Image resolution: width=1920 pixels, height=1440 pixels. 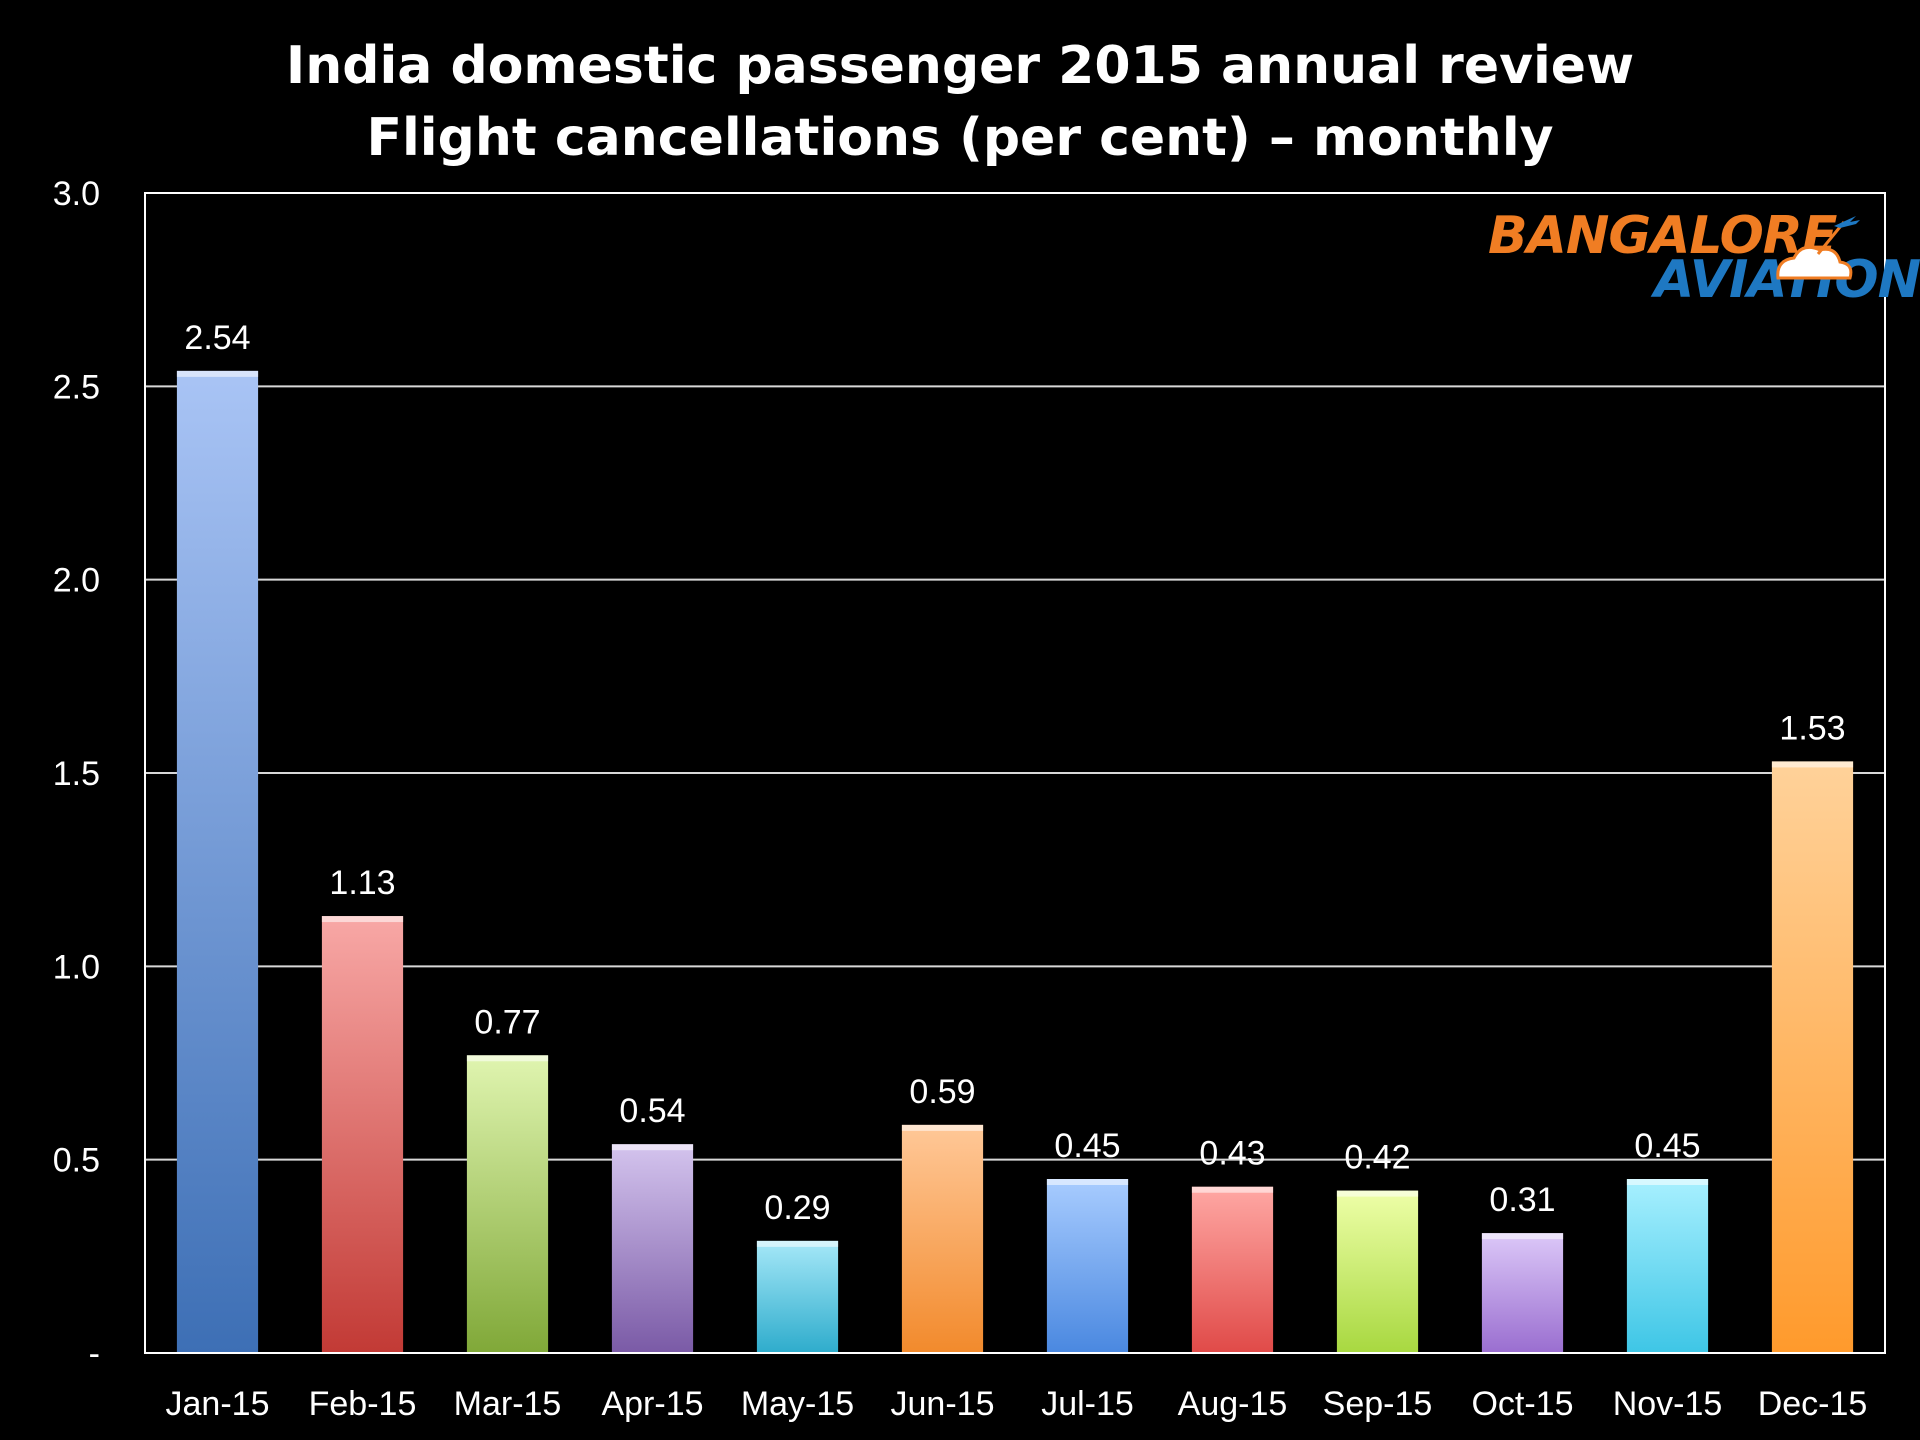 What do you see at coordinates (797, 1208) in the screenshot?
I see `data-label: 0.29` at bounding box center [797, 1208].